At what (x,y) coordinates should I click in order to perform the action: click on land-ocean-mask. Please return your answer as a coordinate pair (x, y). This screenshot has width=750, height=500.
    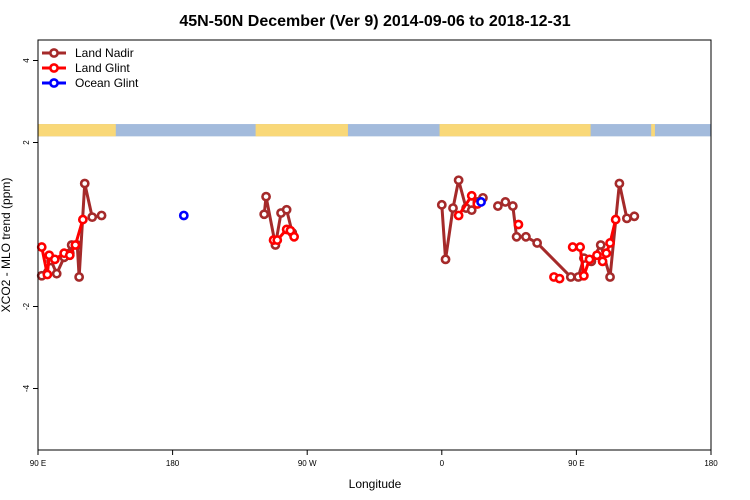
    Looking at the image, I should click on (374, 130).